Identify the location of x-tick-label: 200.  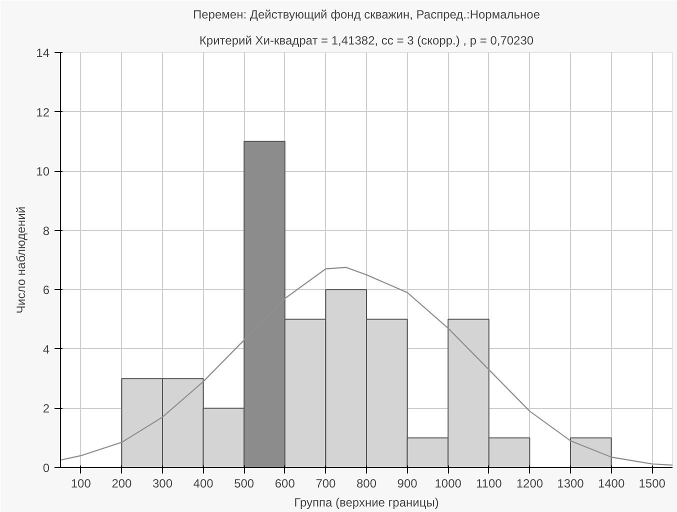
(122, 483).